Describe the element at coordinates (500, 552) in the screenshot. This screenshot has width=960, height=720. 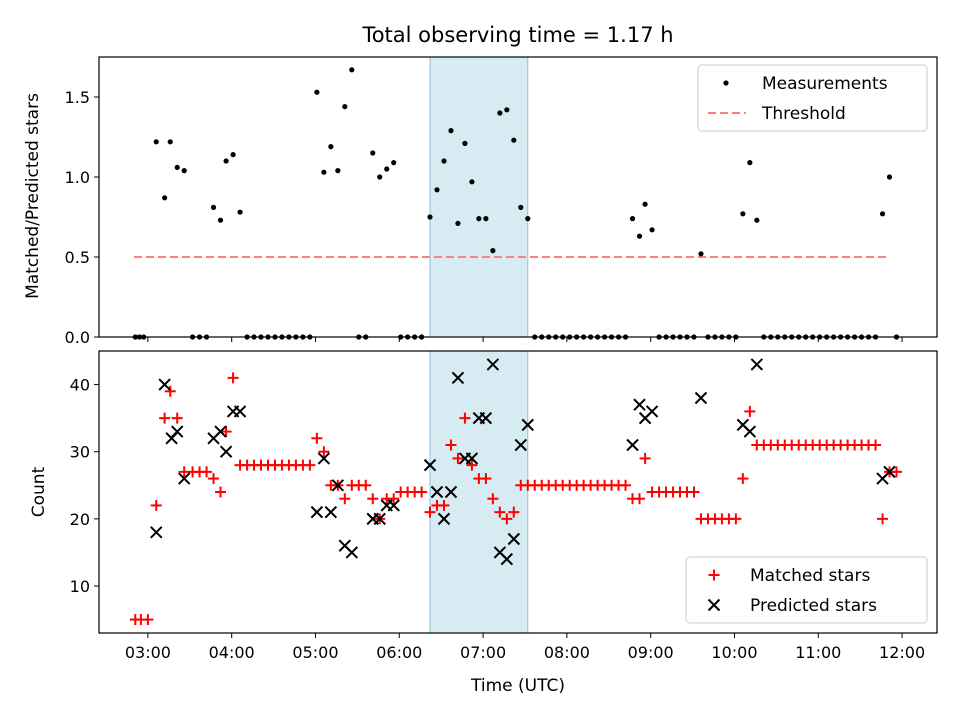
I see `bottom-series1-point-30-b` at that location.